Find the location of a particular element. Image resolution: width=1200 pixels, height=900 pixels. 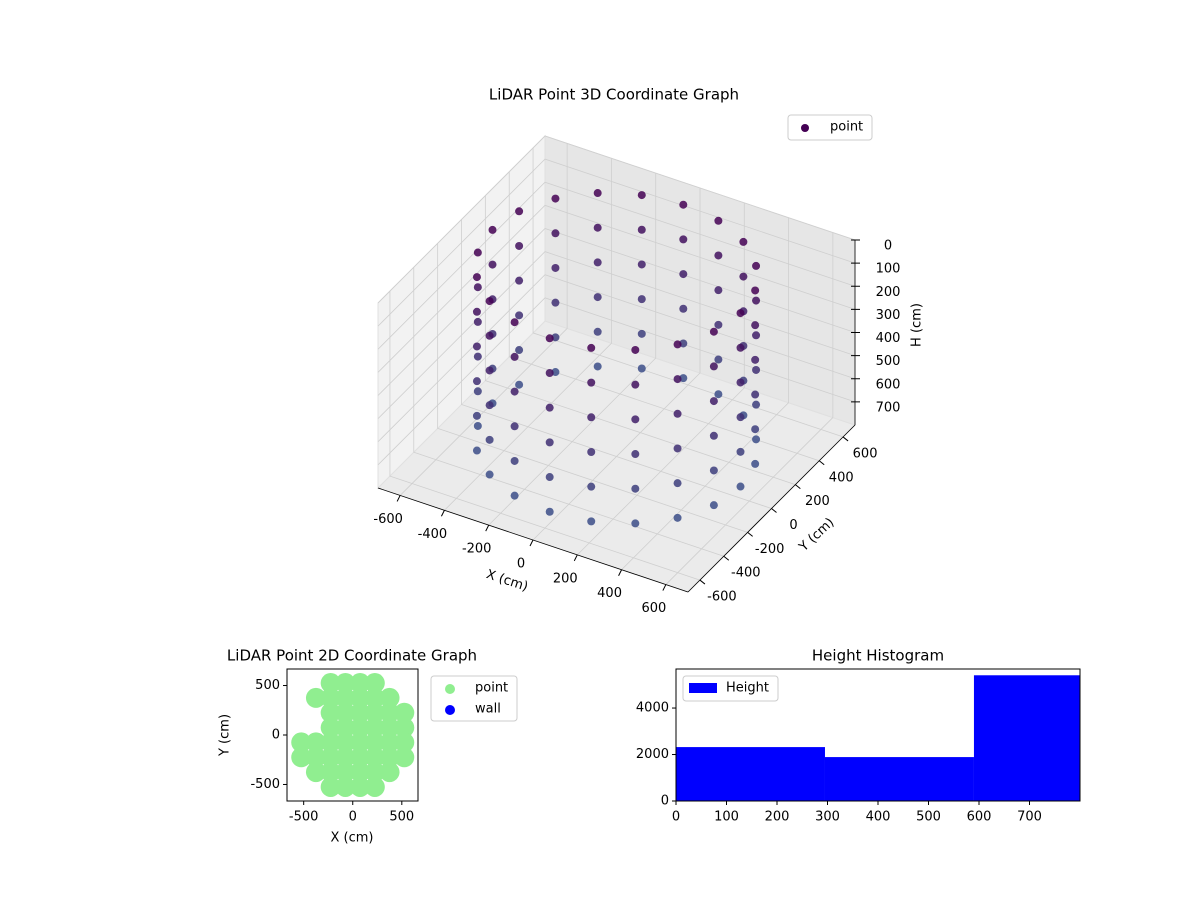

y-tick-label: 600 is located at coordinates (865, 453).